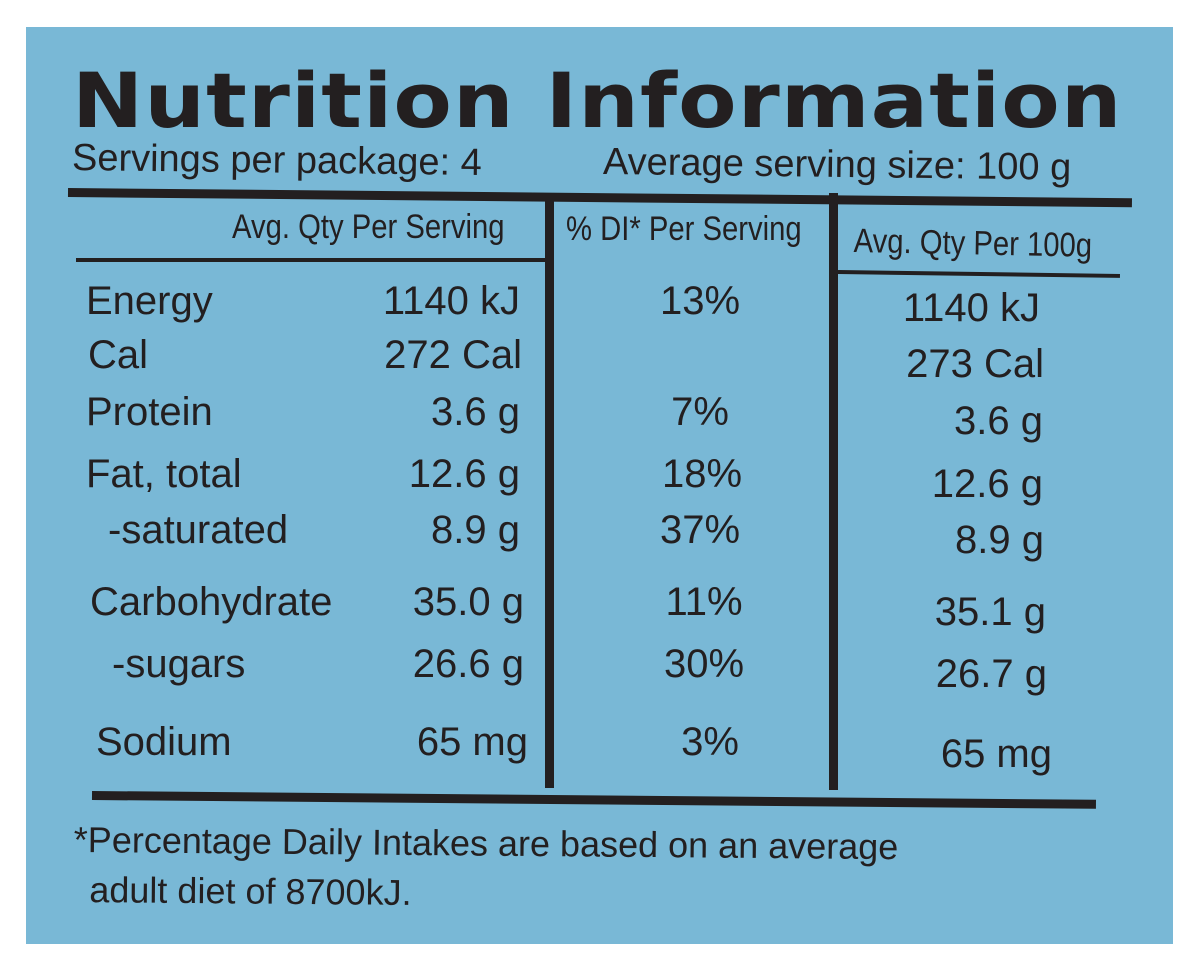 This screenshot has width=1200, height=971. I want to click on per-100g-value: 273 Cal, so click(975, 364).